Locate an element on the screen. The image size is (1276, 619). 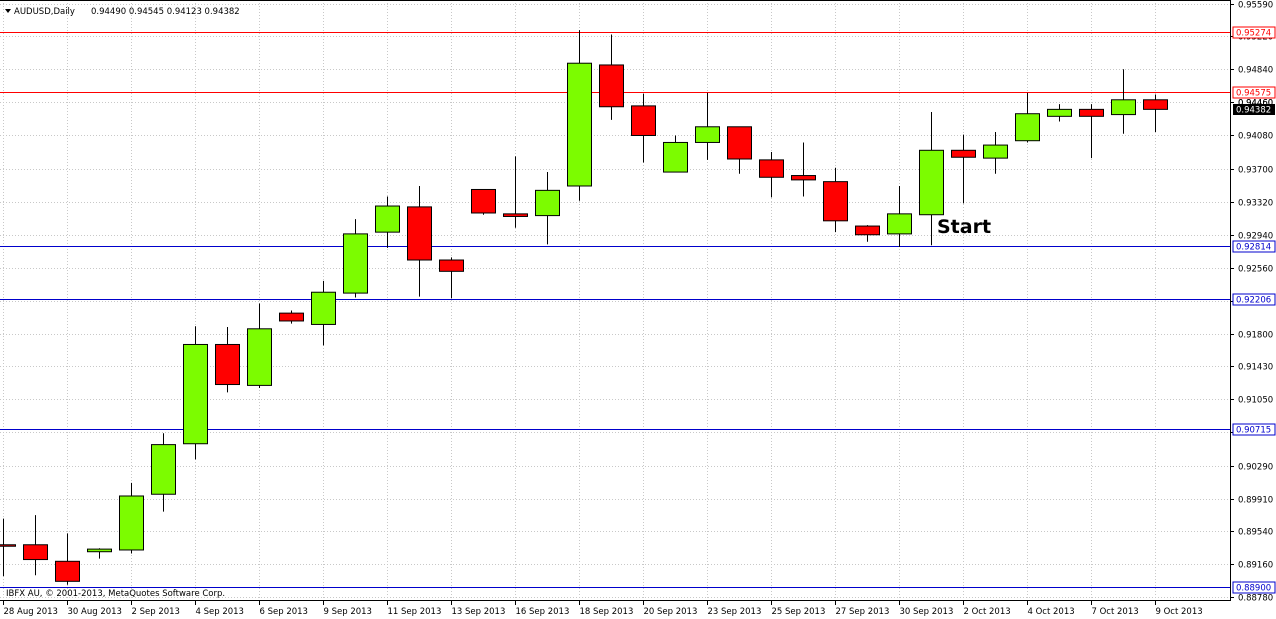
level-price-label: 0.94575 is located at coordinates (1253, 94).